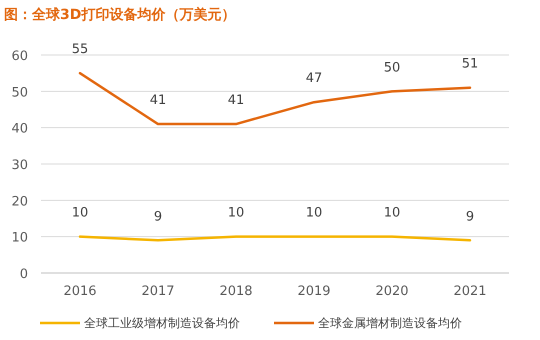 The height and width of the screenshot is (340, 540). I want to click on legend-label: 全球金属增材制造设备均价, so click(390, 323).